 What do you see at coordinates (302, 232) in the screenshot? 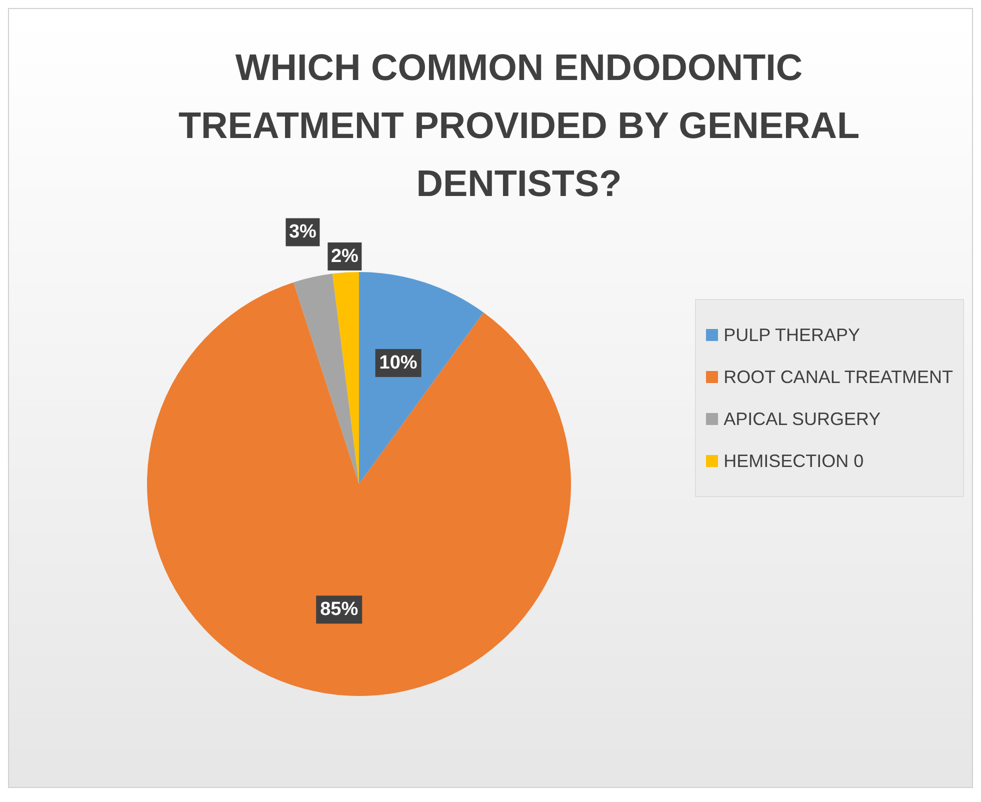
I see `data-label: 3%` at bounding box center [302, 232].